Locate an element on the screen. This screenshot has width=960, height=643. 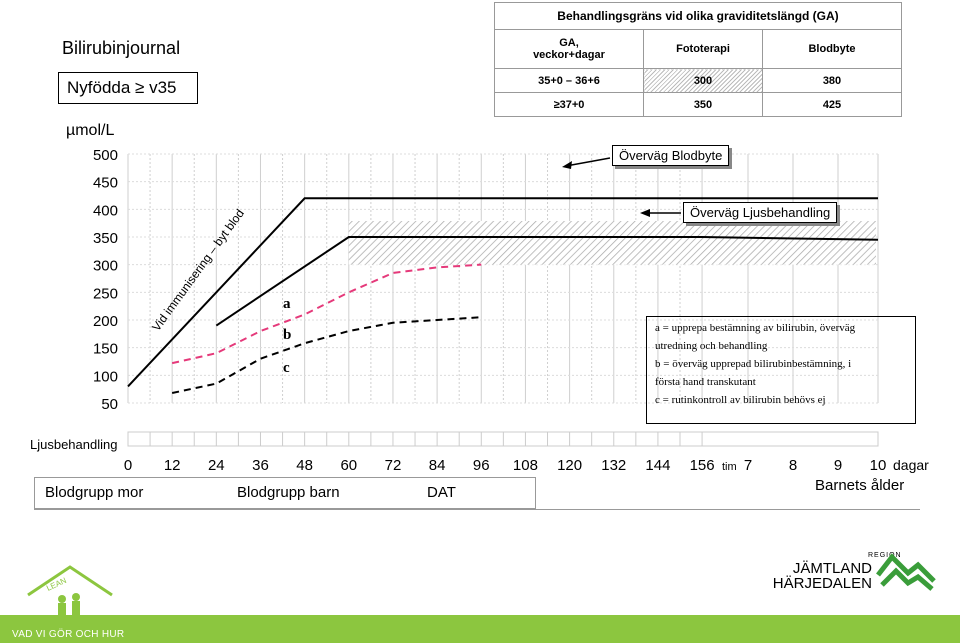
y-tick-label: 250 is located at coordinates (105, 293).